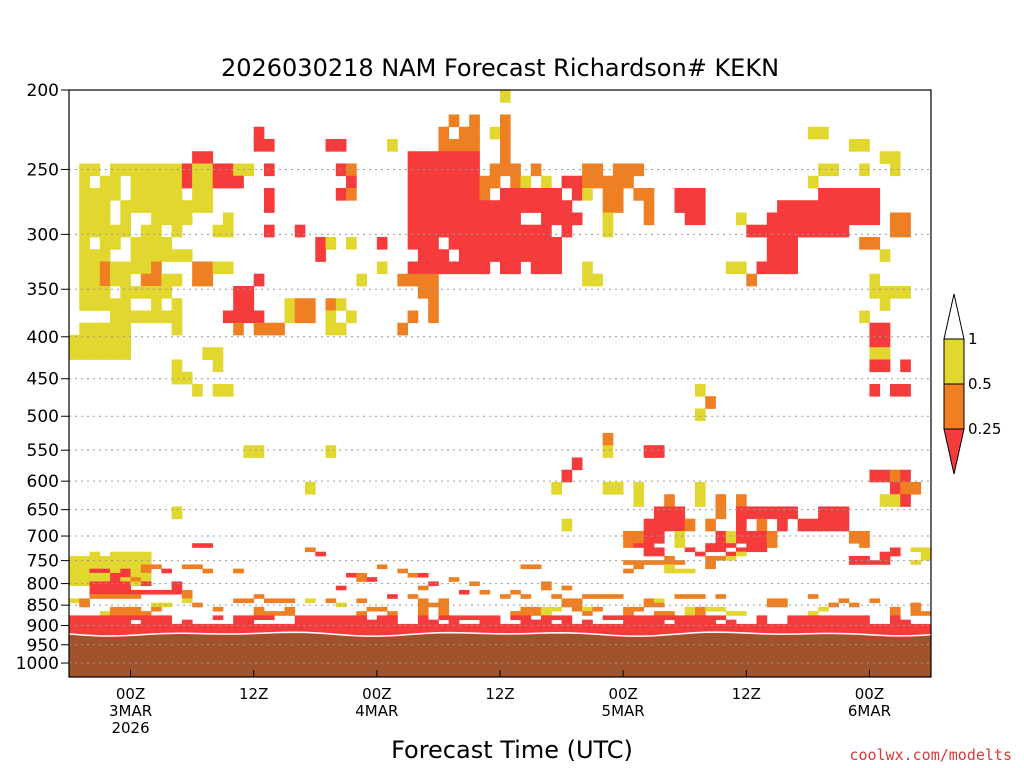  I want to click on y-tick-label: 550, so click(43, 451).